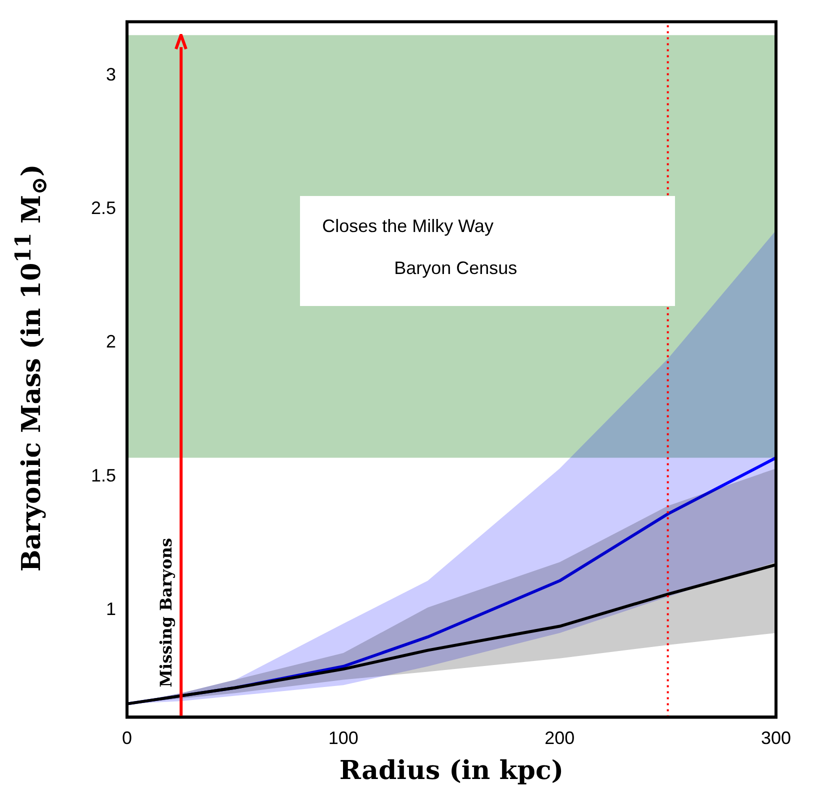 The width and height of the screenshot is (816, 800). I want to click on text-box: Closes the Milky Way Baryon Census, so click(488, 251).